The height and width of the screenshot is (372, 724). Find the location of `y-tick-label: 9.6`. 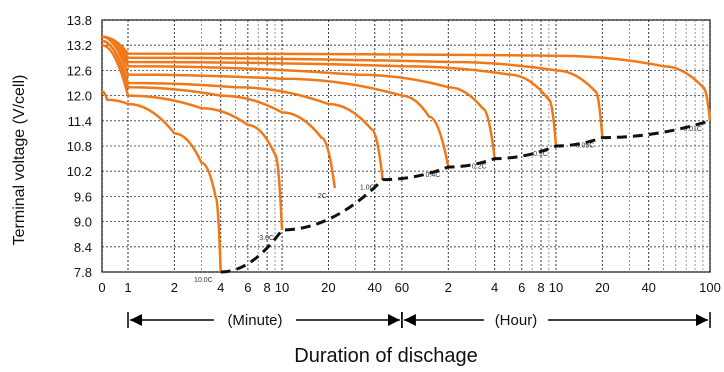

y-tick-label: 9.6 is located at coordinates (83, 196).